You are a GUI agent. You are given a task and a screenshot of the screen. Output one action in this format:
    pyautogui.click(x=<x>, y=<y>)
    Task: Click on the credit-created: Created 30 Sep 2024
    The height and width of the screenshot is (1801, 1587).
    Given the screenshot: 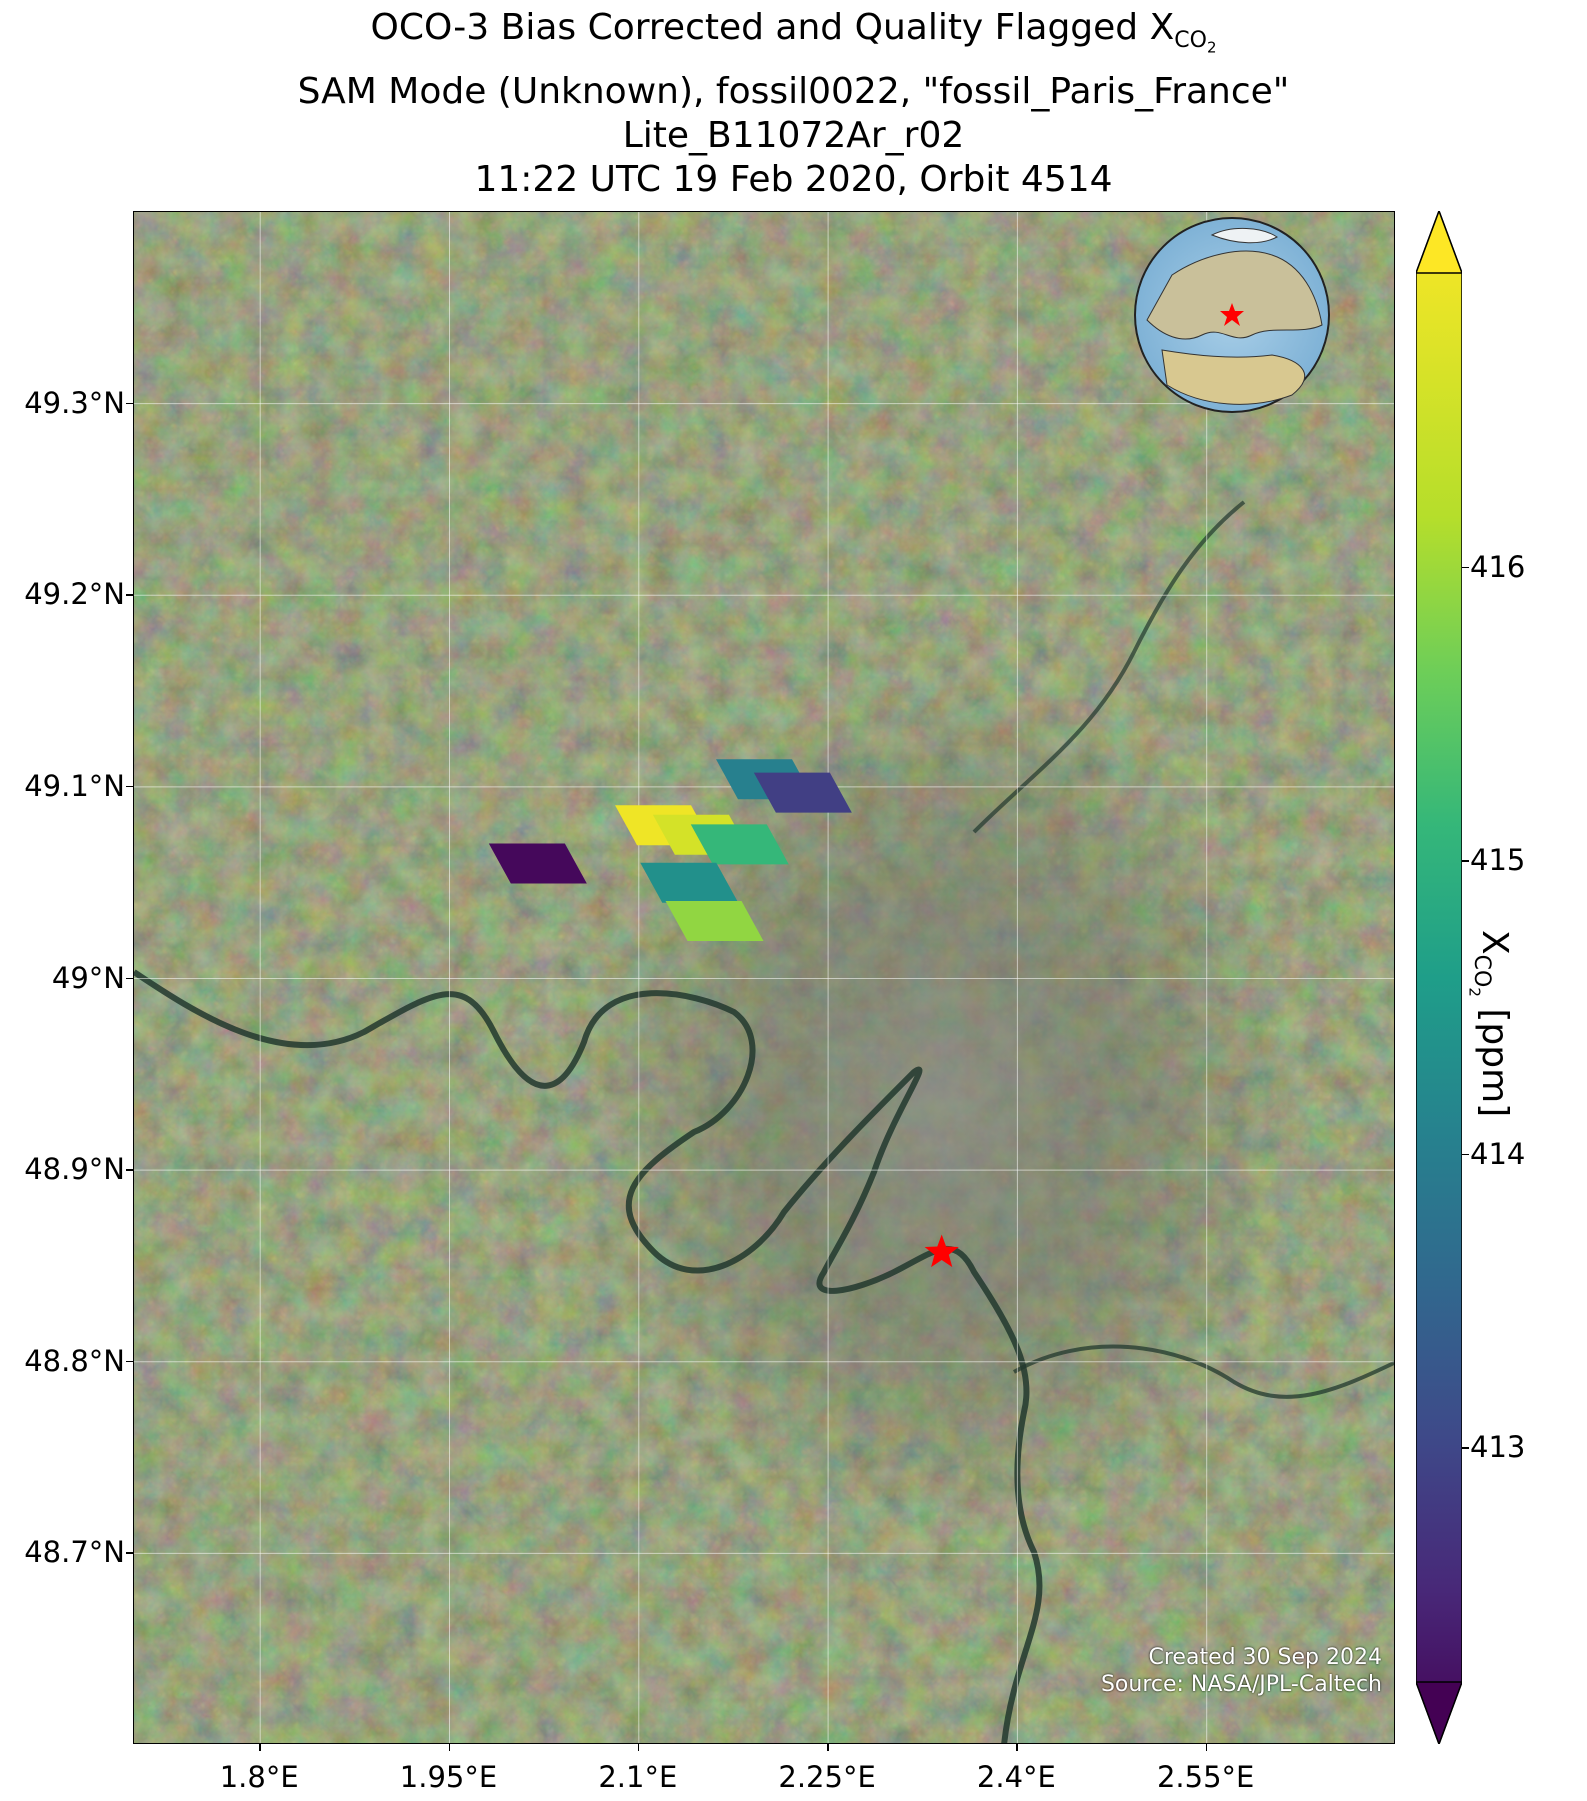 What is the action you would take?
    pyautogui.click(x=1265, y=1657)
    